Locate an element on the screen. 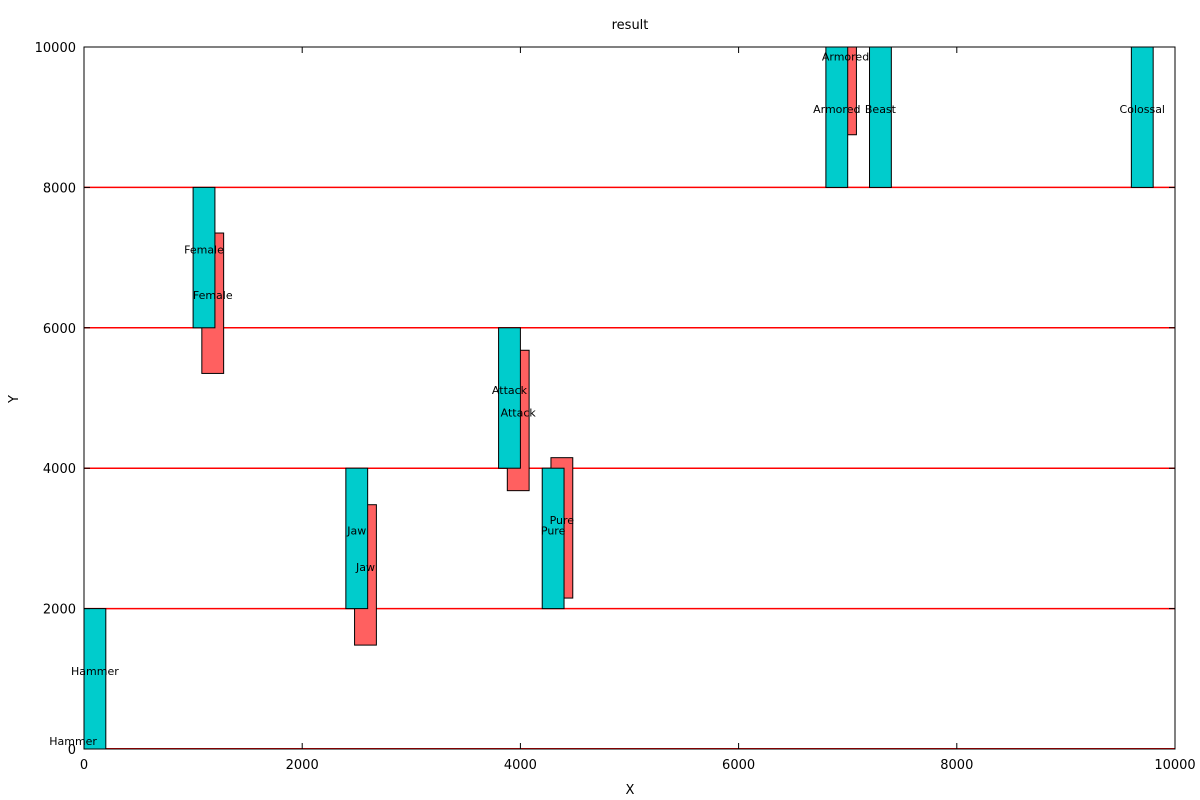 Image resolution: width=1200 pixels, height=800 pixels. x-tick-label-10000: 10000 is located at coordinates (1174, 765).